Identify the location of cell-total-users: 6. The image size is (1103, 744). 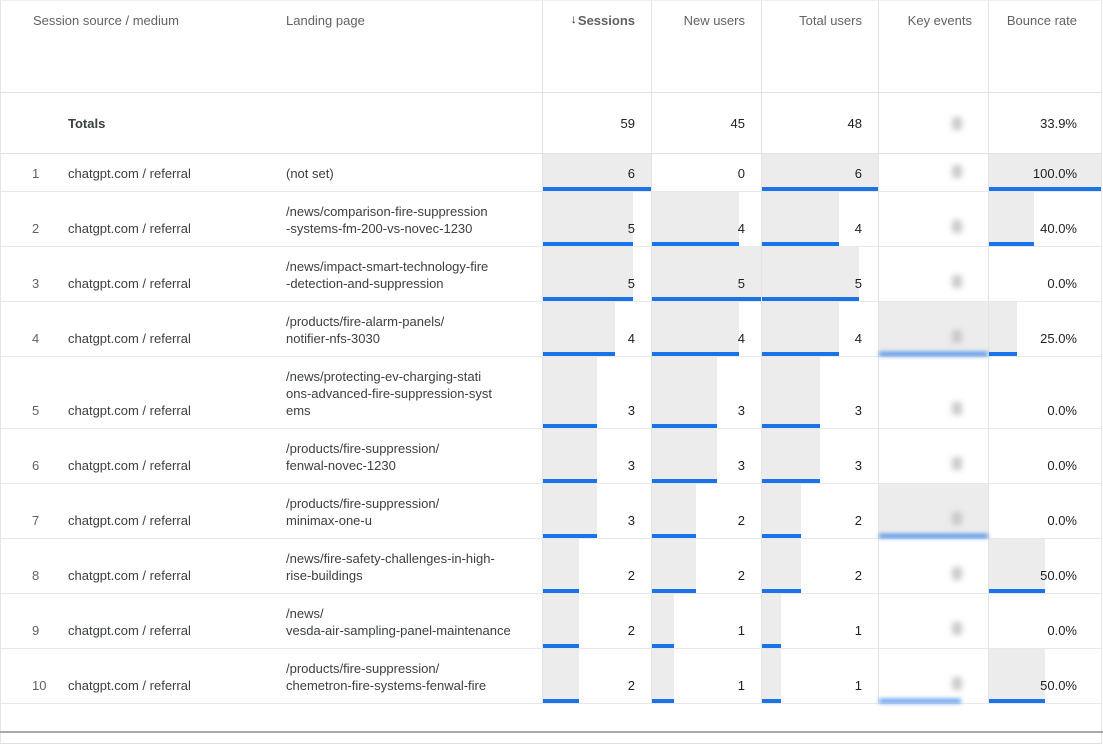
(819, 172).